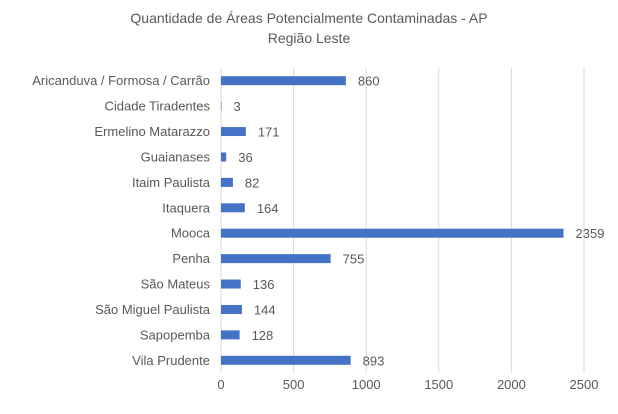 The image size is (618, 414). What do you see at coordinates (171, 182) in the screenshot?
I see `category-label: Itaim Paulista` at bounding box center [171, 182].